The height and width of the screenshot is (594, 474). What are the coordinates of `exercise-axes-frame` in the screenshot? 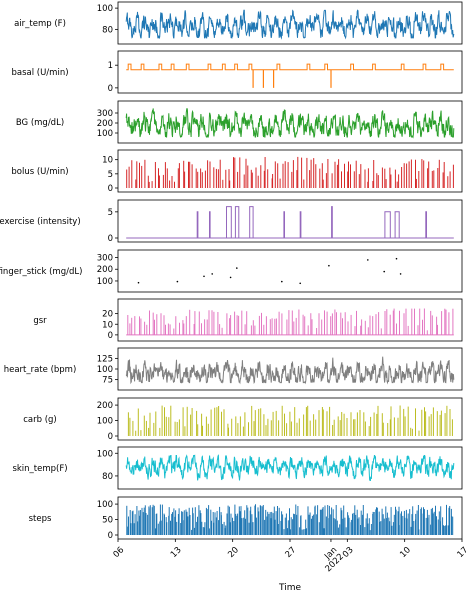 It's located at (290, 221).